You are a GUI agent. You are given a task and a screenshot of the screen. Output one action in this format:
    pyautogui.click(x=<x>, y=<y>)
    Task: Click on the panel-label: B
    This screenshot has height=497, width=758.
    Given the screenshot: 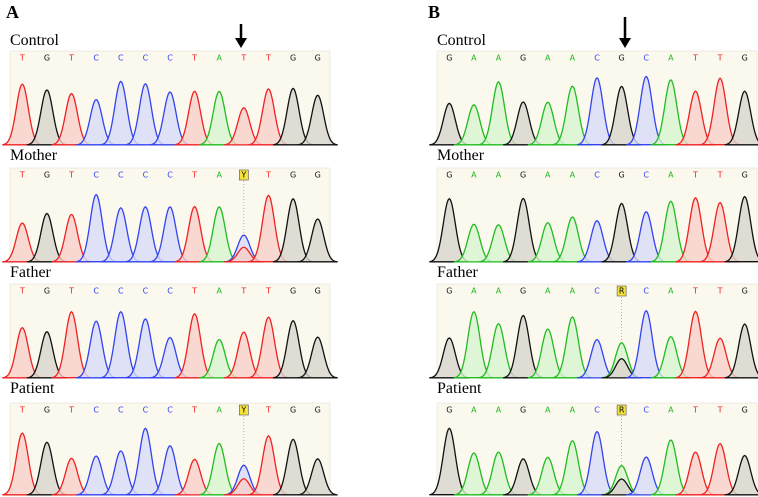 What is the action you would take?
    pyautogui.click(x=434, y=12)
    